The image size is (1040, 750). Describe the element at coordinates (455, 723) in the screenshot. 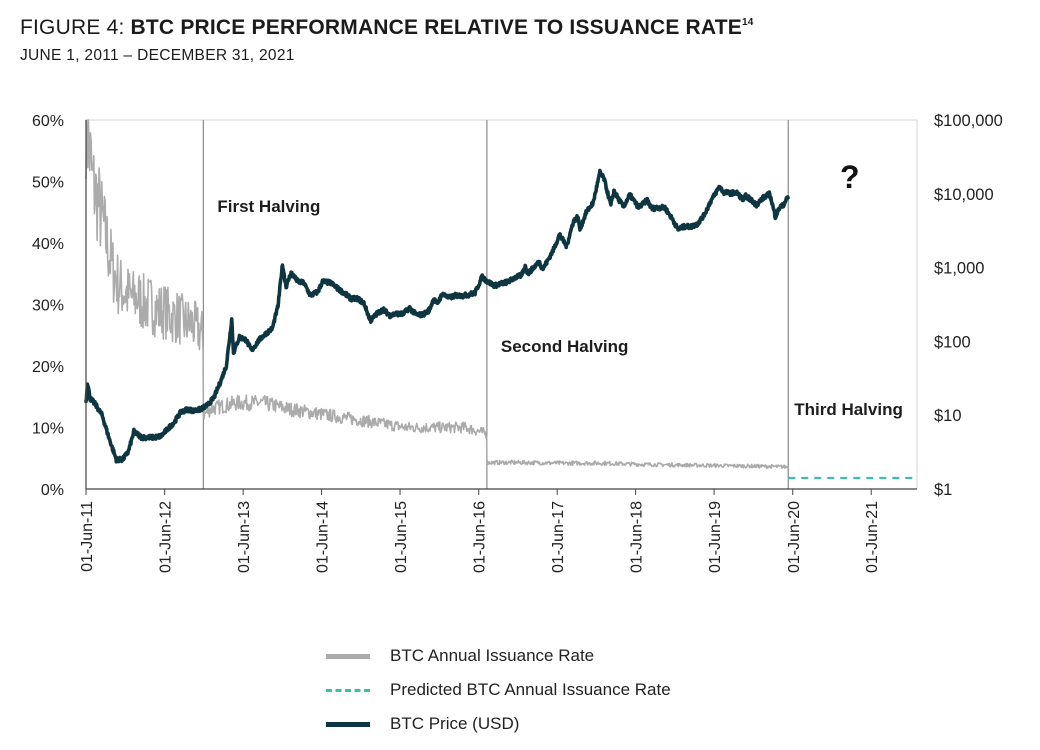

I see `legend-label-price: BTC Price (USD)` at that location.